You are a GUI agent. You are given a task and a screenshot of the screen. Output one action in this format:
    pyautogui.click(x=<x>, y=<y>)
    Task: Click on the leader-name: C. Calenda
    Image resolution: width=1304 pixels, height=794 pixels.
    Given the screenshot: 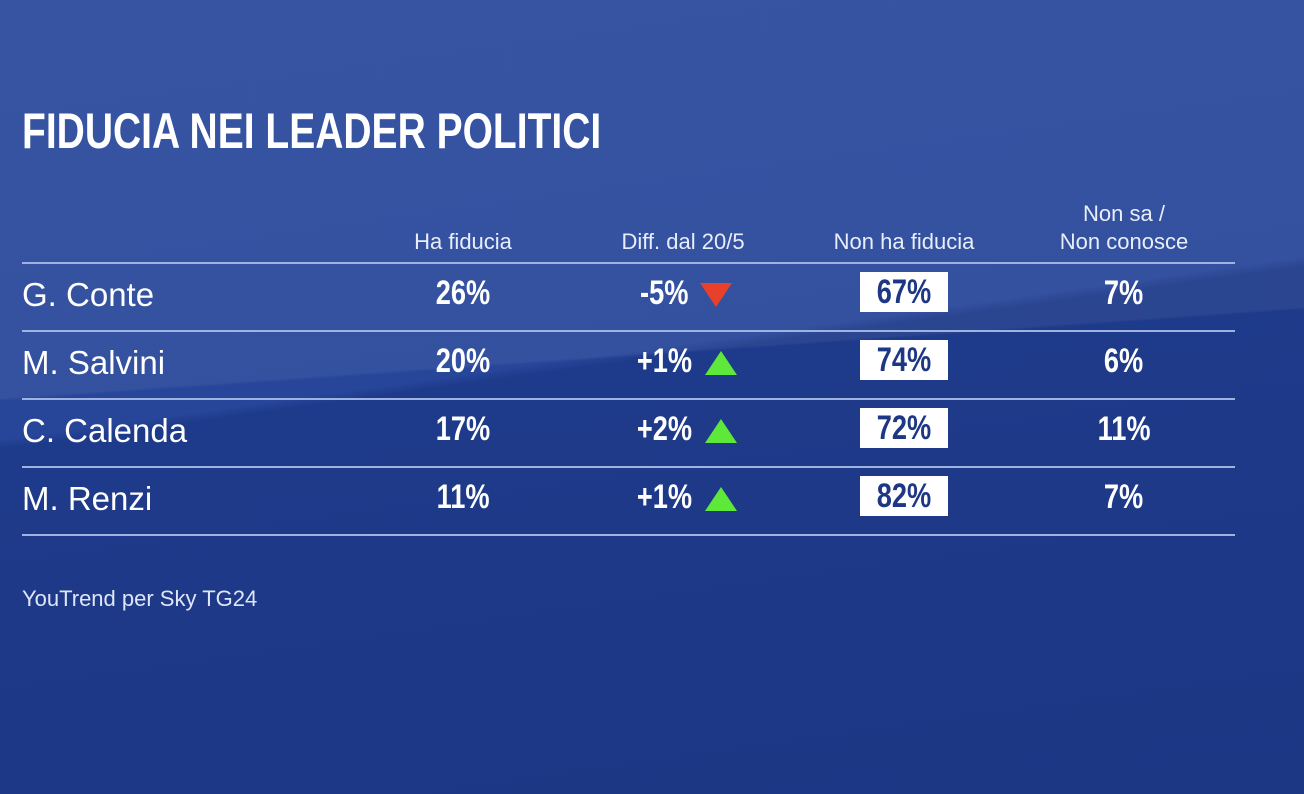 What is the action you would take?
    pyautogui.click(x=104, y=431)
    